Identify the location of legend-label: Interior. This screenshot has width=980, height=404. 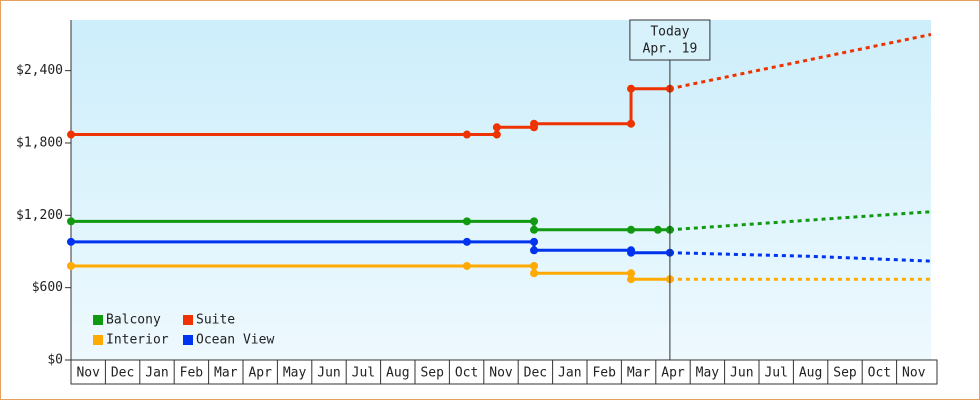
(137, 340).